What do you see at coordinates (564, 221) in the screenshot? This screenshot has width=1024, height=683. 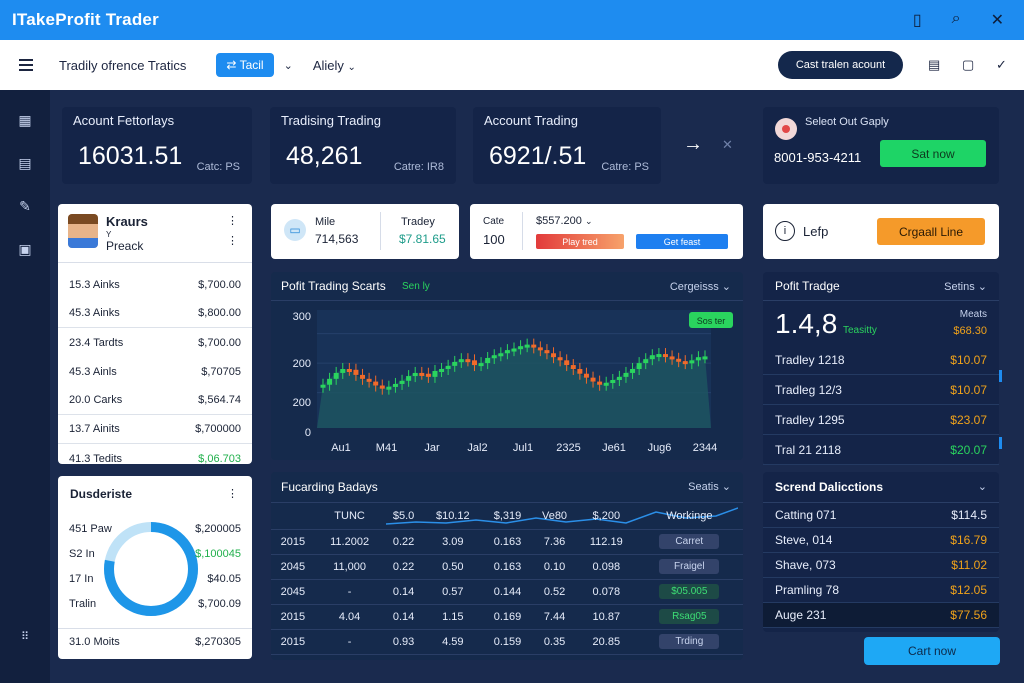 I see `order-price: $557.200 ⌄` at bounding box center [564, 221].